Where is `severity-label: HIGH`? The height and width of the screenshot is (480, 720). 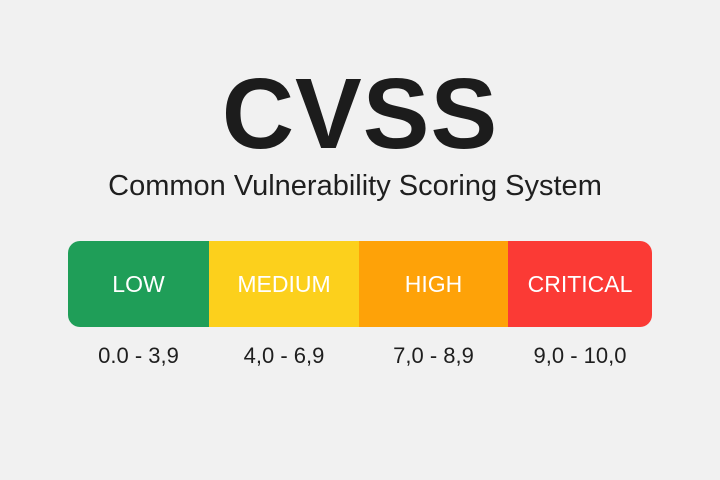
severity-label: HIGH is located at coordinates (433, 283).